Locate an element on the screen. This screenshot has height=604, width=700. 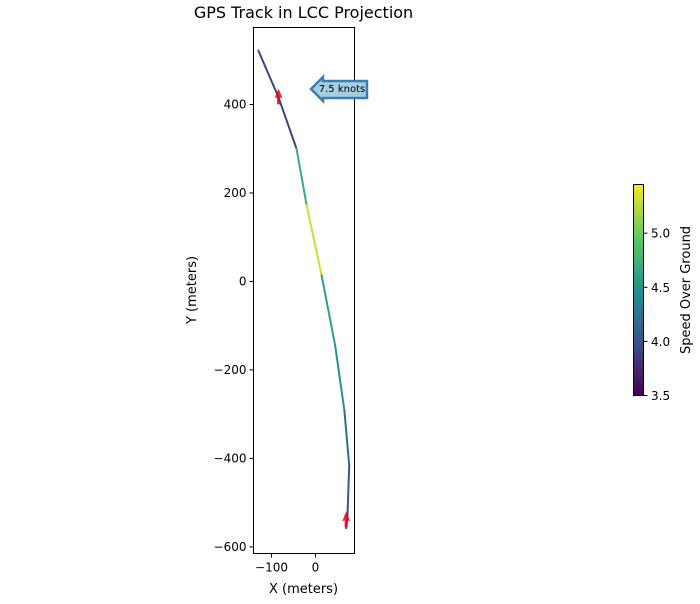
direction-arrows is located at coordinates (312, 308).